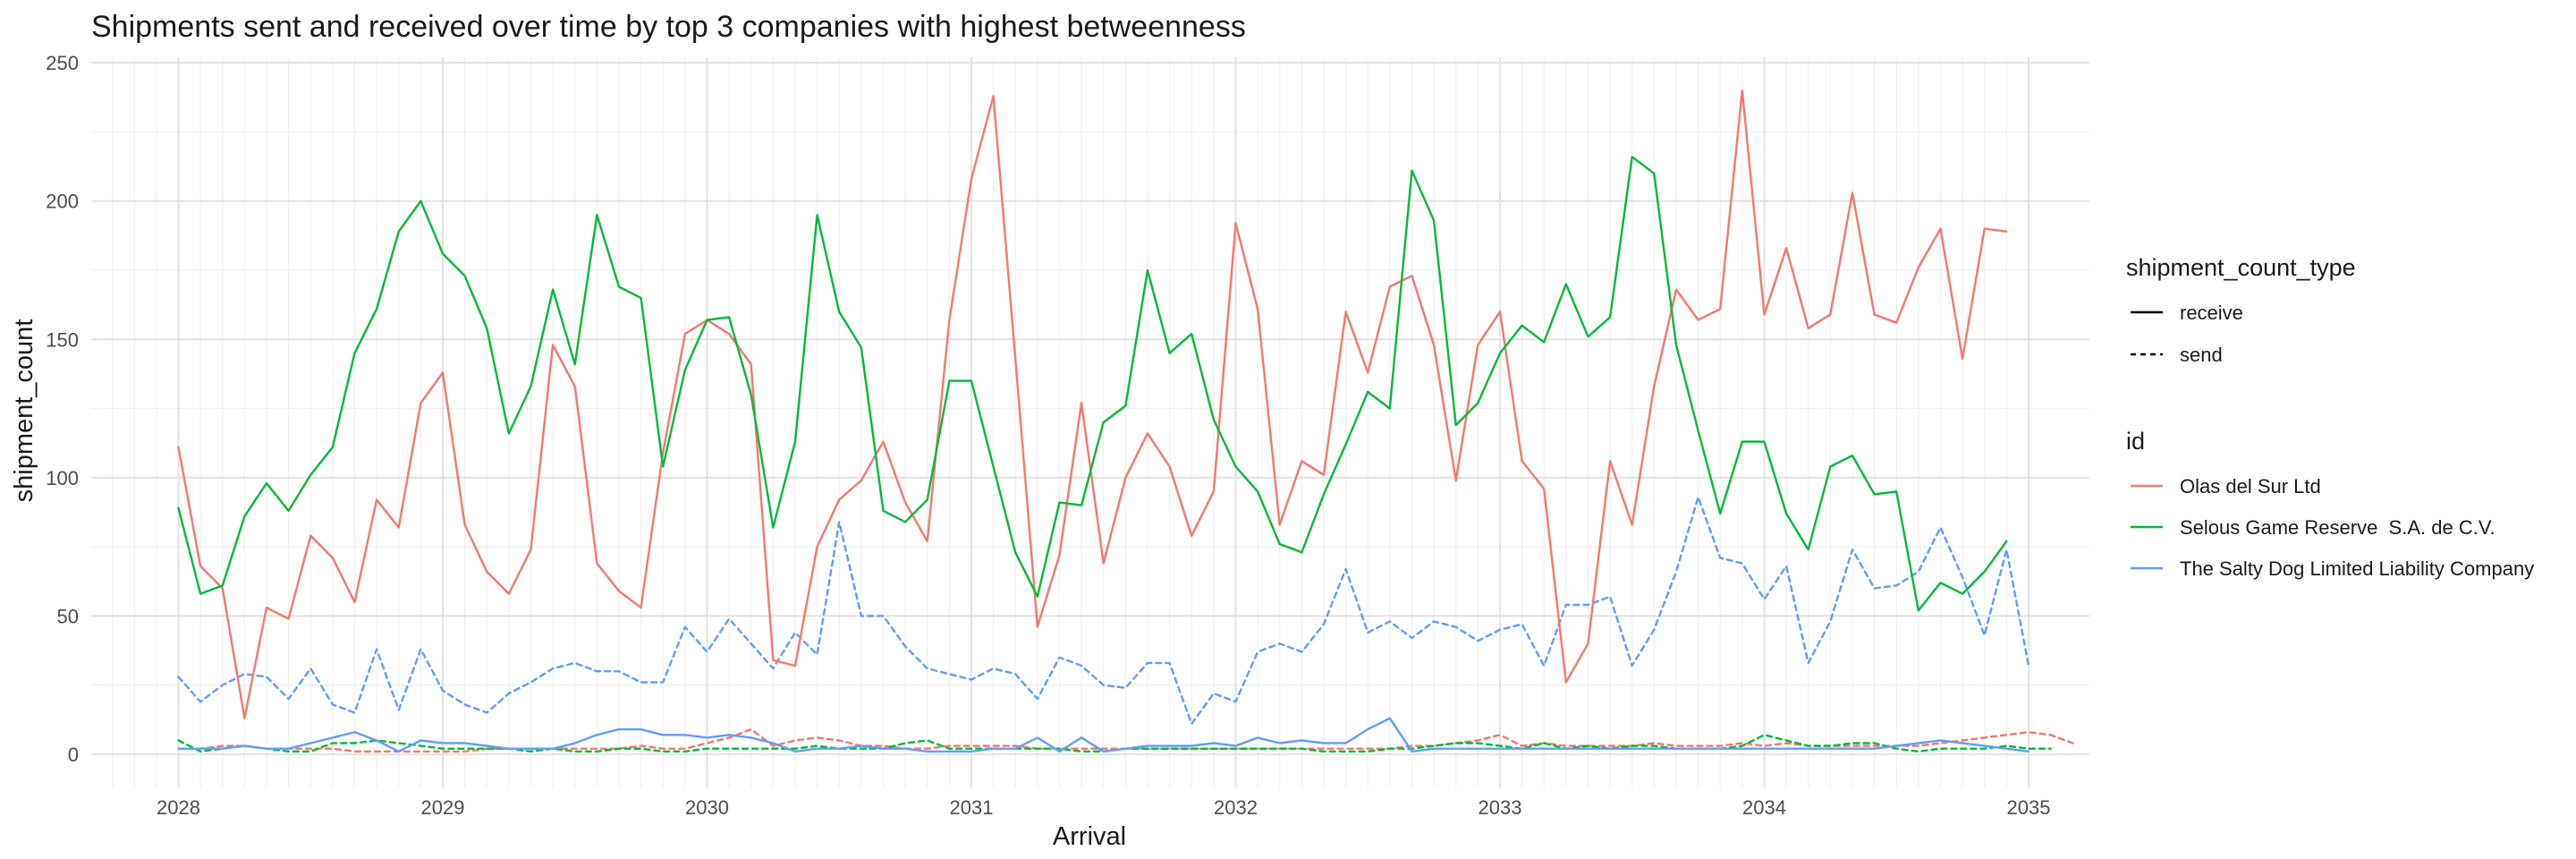 The height and width of the screenshot is (859, 2576). I want to click on y-tick-label: 150, so click(62, 339).